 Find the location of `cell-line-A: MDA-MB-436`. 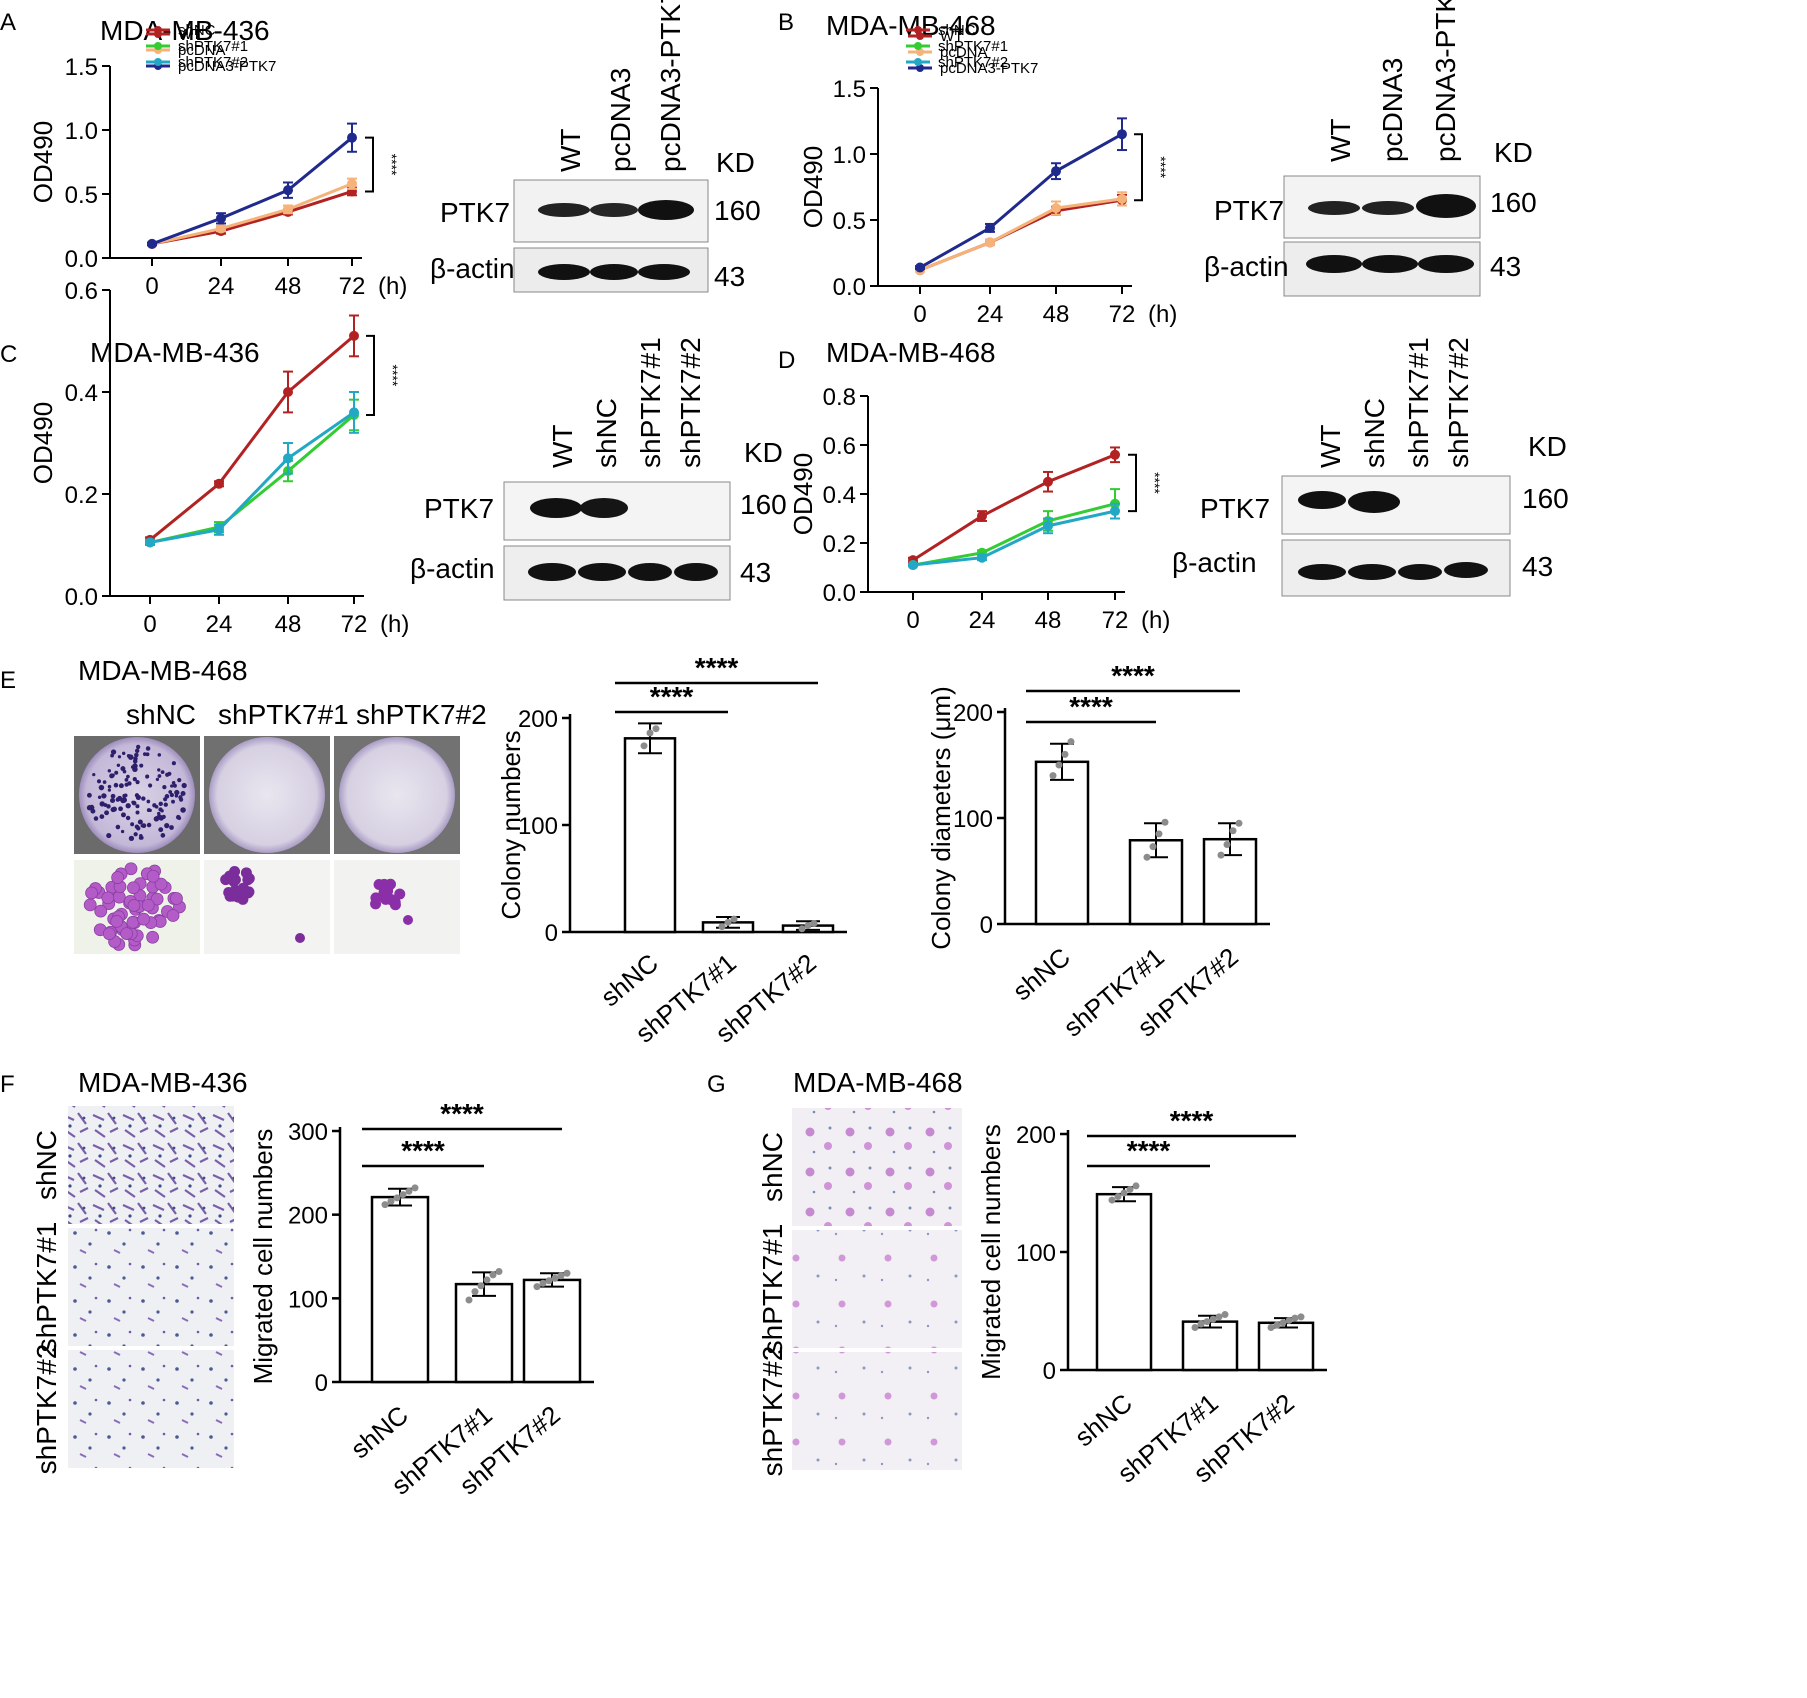

cell-line-A: MDA-MB-436 is located at coordinates (185, 30).